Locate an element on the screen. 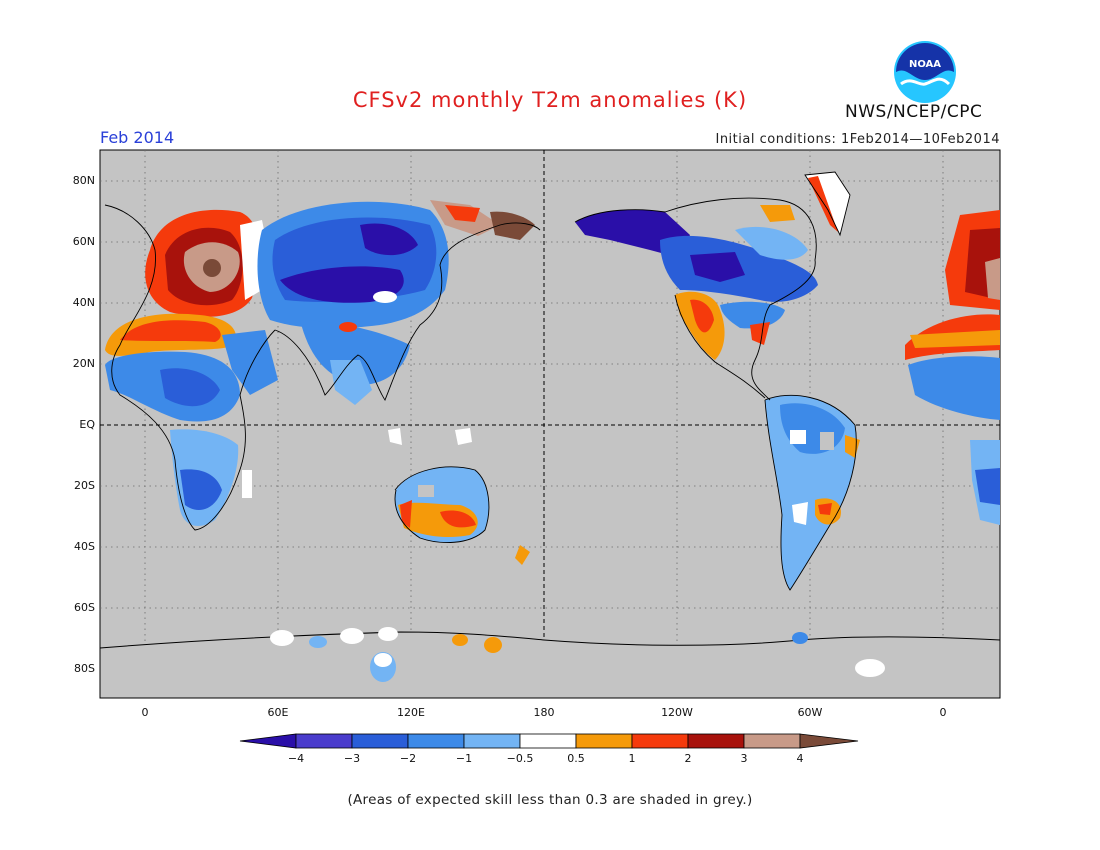  europe-anomalies is located at coordinates (206, 263).